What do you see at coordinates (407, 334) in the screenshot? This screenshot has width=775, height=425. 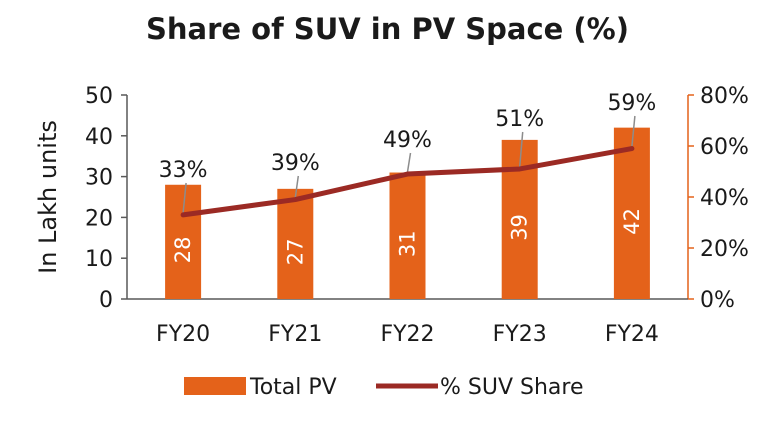 I see `x-tick-label: FY22` at bounding box center [407, 334].